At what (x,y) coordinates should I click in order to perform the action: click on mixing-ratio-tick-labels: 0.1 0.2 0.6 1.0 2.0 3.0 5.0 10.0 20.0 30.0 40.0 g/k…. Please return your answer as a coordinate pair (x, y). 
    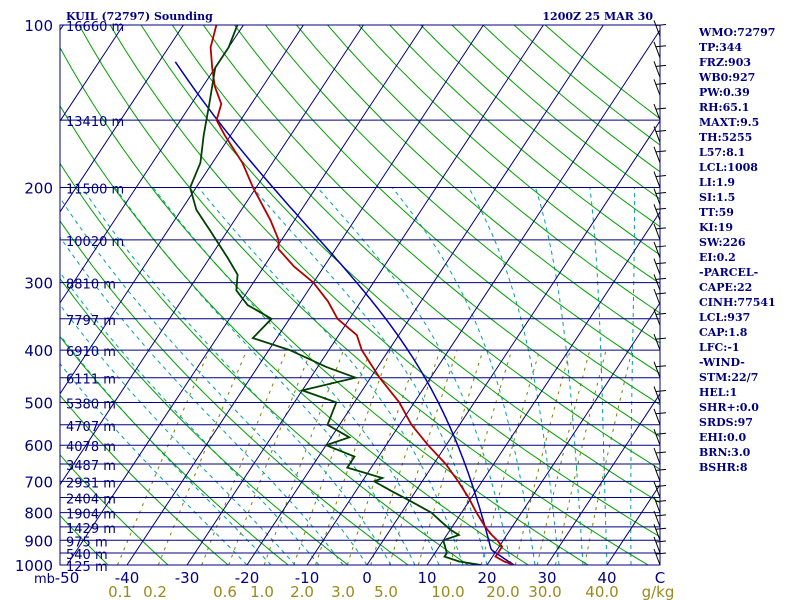
    Looking at the image, I should click on (391, 591).